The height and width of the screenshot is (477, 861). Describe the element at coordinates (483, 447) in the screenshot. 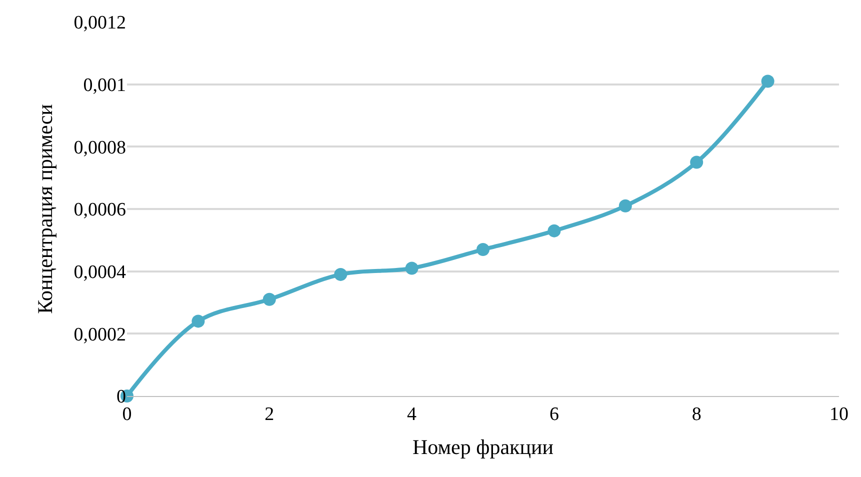

I see `x-axis-title: Номер фракции` at that location.